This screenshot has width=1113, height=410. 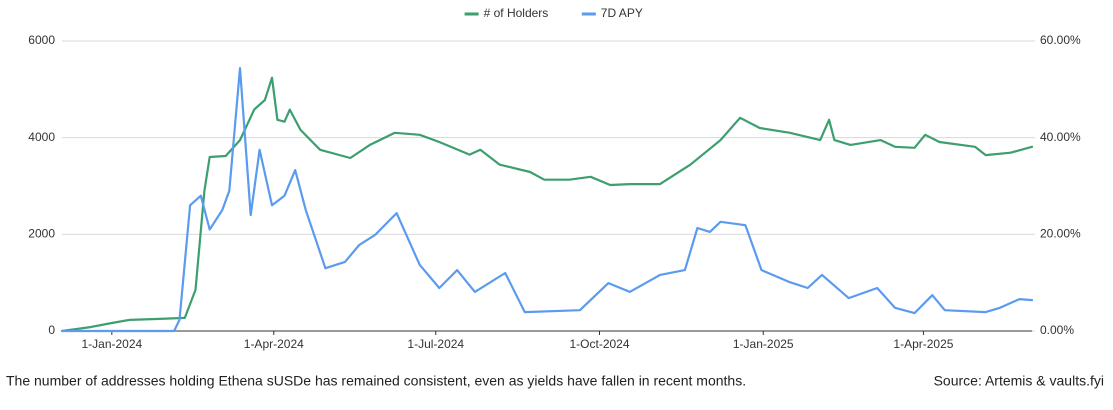 What do you see at coordinates (51, 330) in the screenshot?
I see `y-tick-label: 0` at bounding box center [51, 330].